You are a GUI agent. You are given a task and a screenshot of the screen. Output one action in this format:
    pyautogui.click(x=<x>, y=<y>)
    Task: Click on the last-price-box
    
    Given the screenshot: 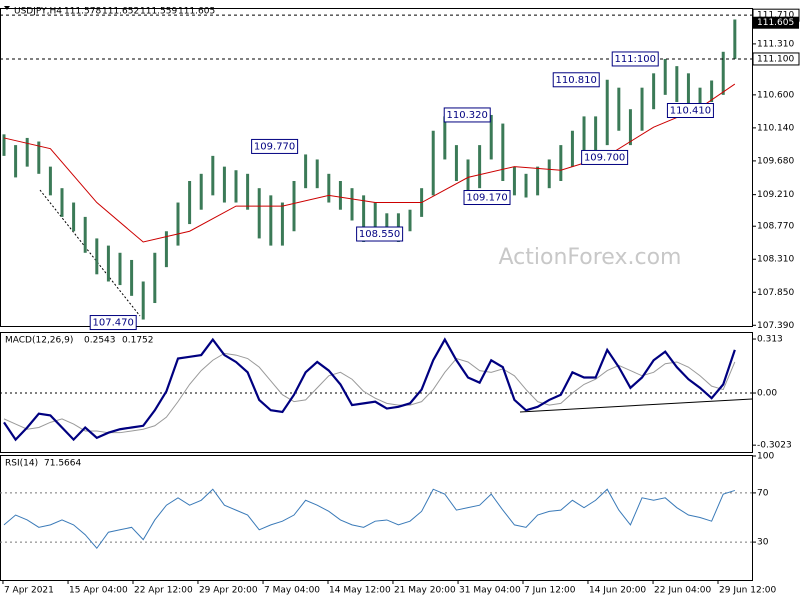 What is the action you would take?
    pyautogui.click(x=776, y=22)
    